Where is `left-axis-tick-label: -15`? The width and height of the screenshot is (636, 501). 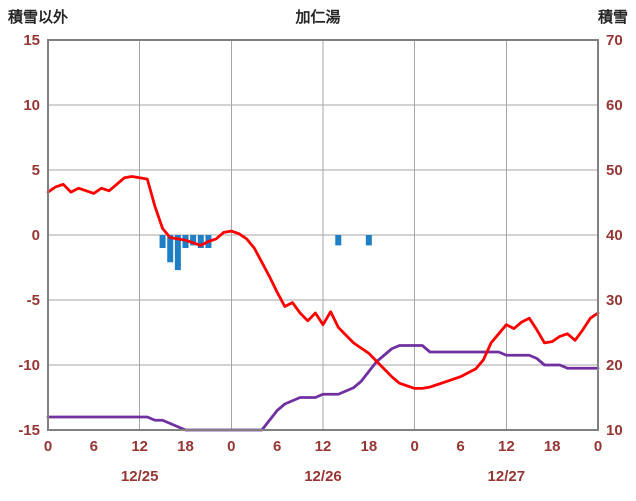 left-axis-tick-label: -15 is located at coordinates (29, 430).